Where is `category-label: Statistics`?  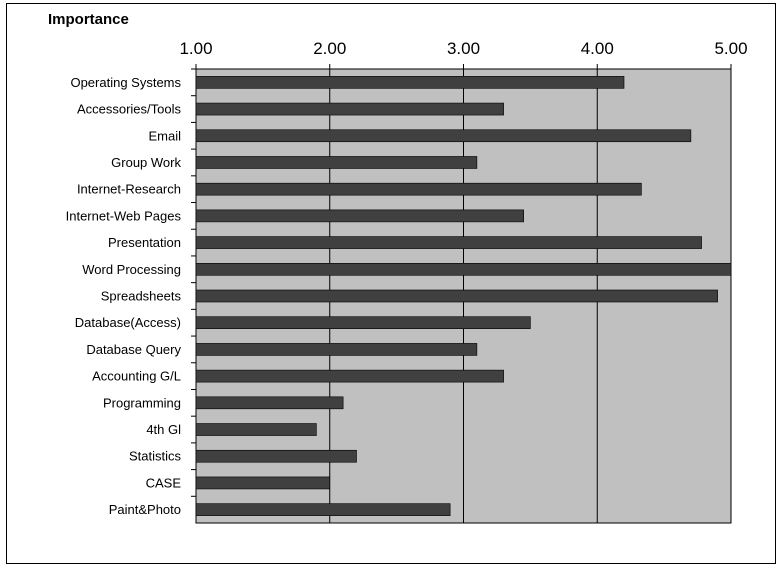 category-label: Statistics is located at coordinates (155, 456).